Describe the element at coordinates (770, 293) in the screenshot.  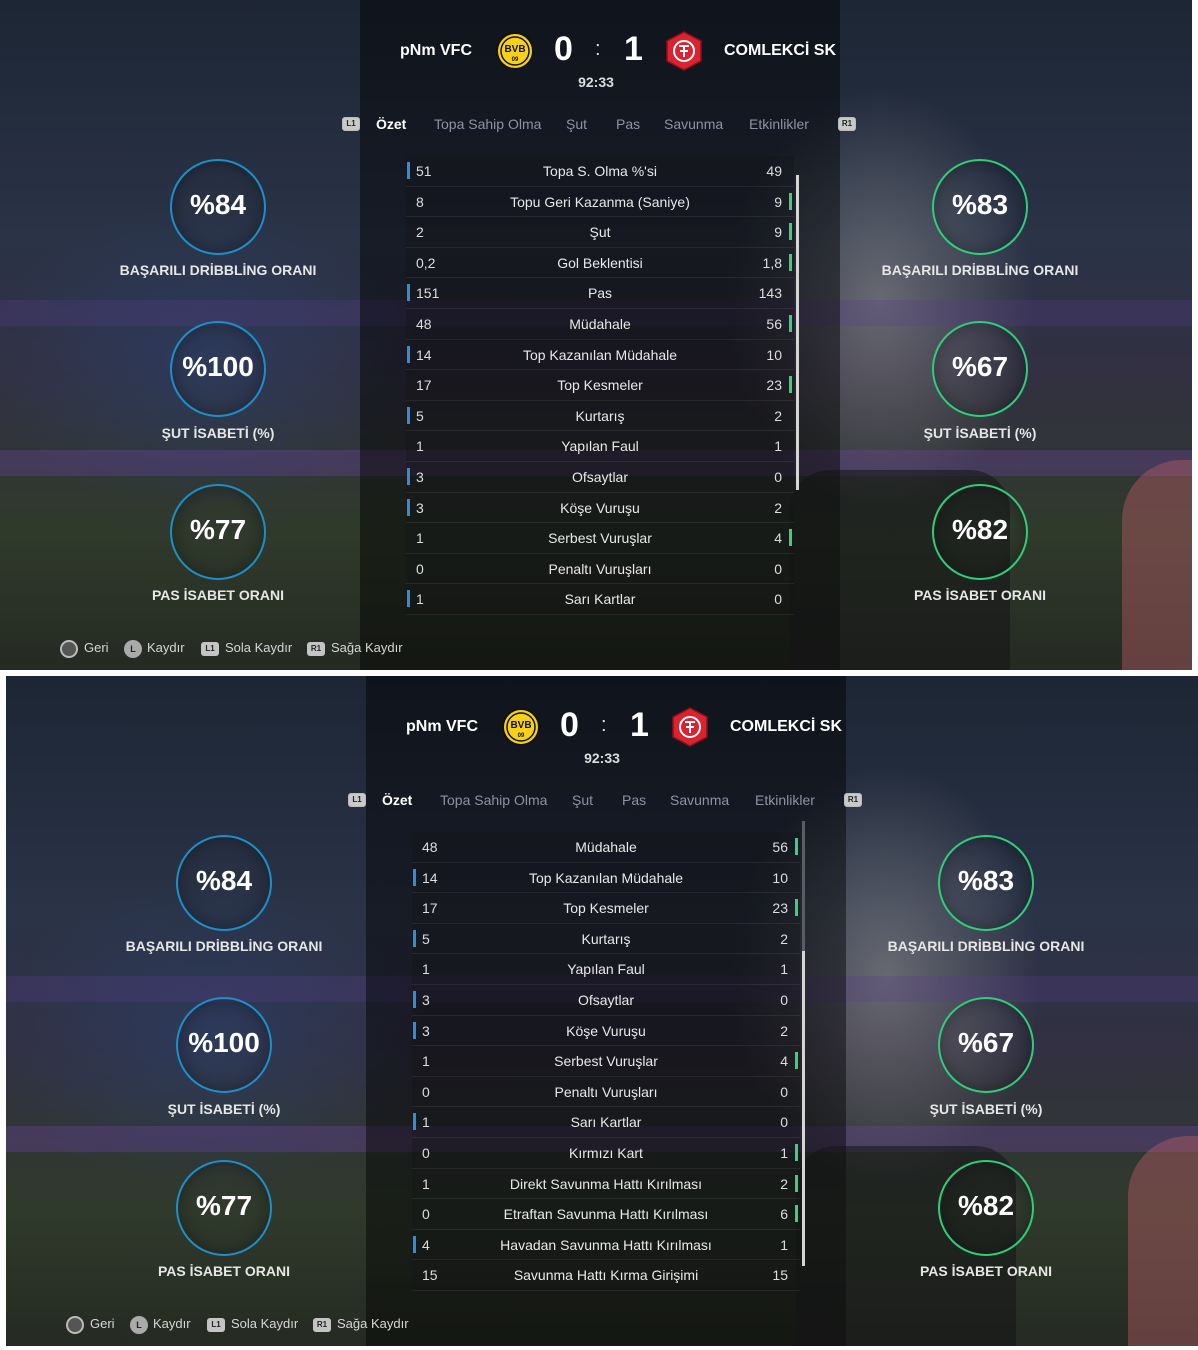
I see `stat-away-value: 143` at that location.